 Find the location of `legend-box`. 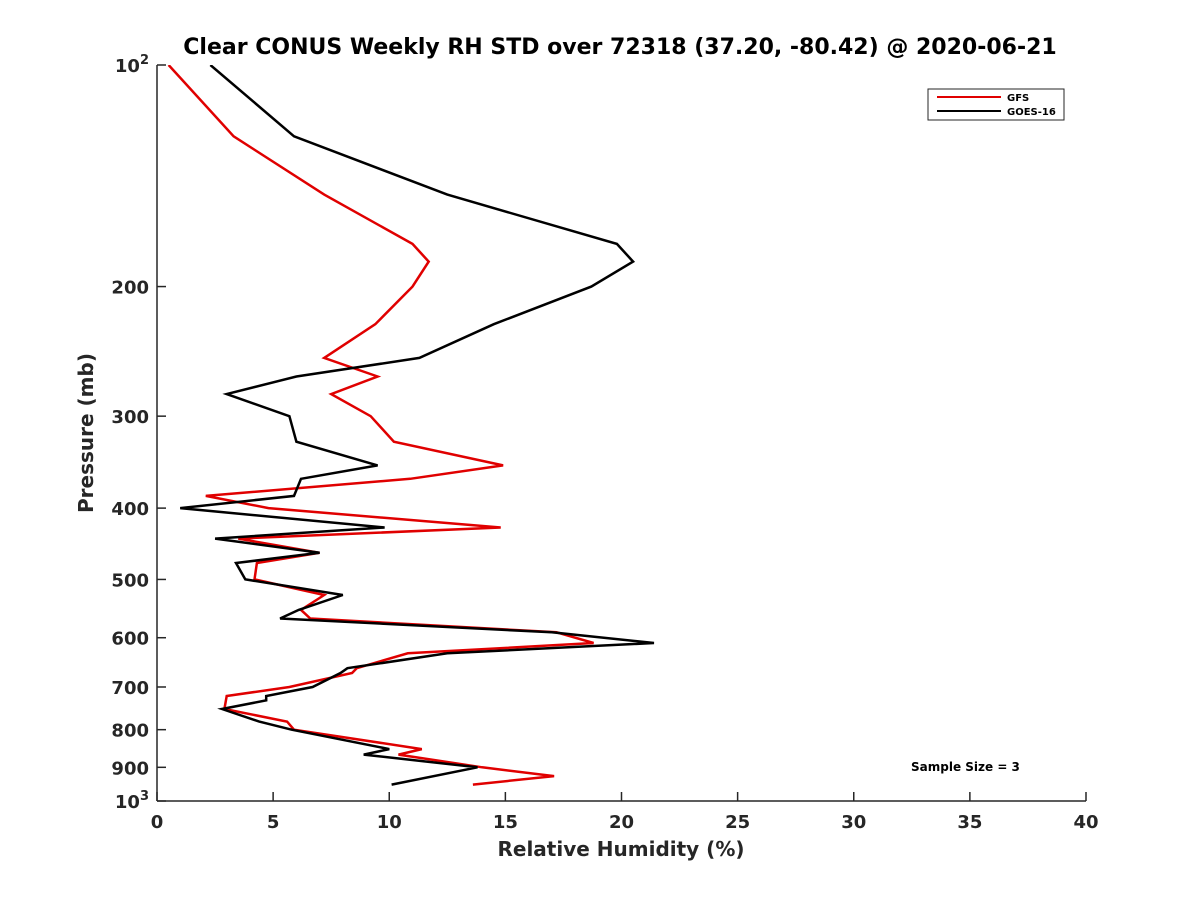

legend-box is located at coordinates (996, 104).